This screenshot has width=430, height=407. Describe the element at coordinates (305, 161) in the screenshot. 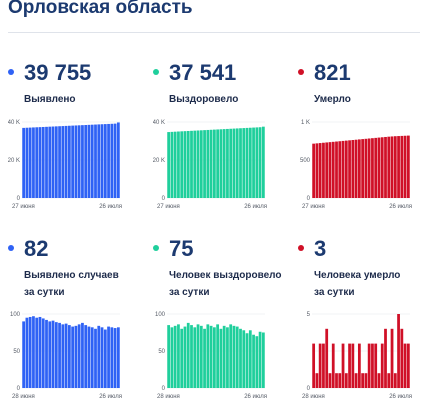

I see `y-tick-label: 500` at that location.